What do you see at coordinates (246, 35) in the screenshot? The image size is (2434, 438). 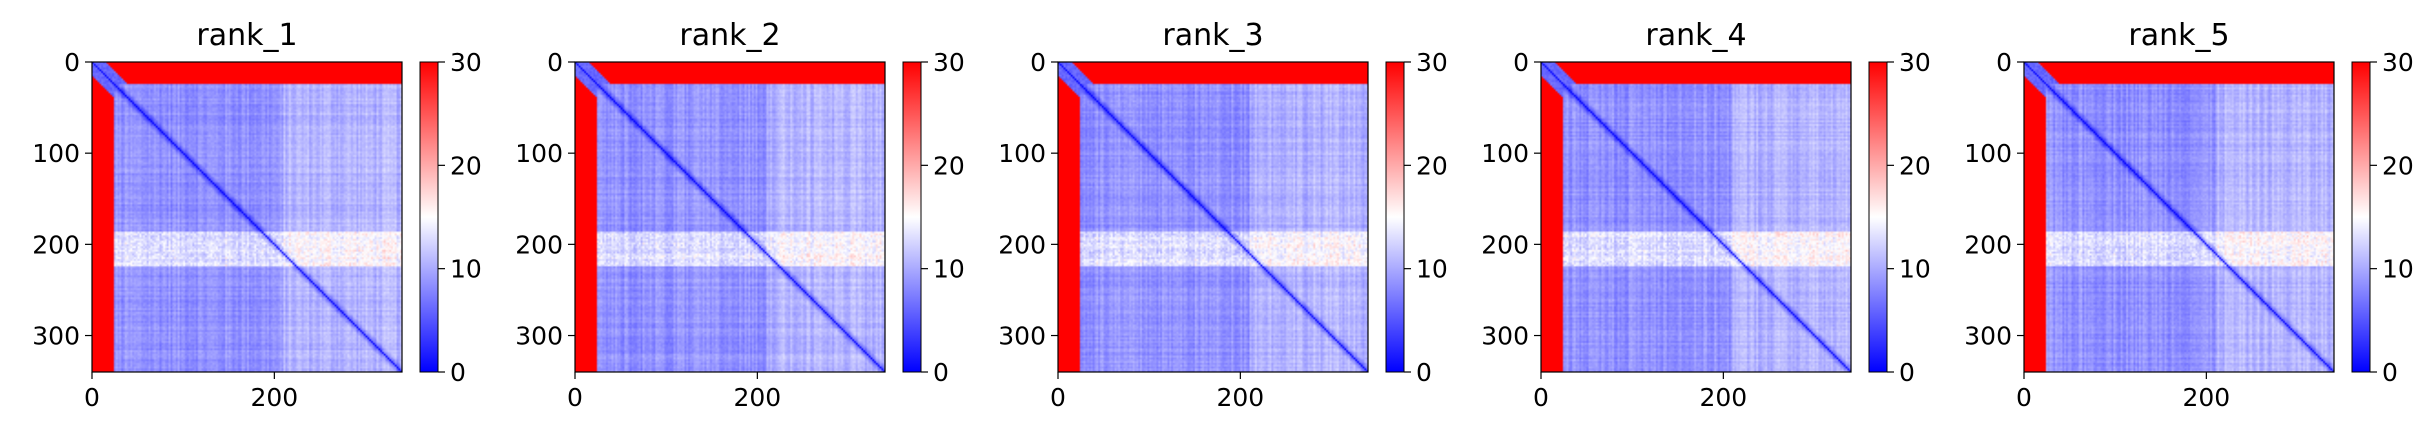 I see `chart-title: rank_1` at bounding box center [246, 35].